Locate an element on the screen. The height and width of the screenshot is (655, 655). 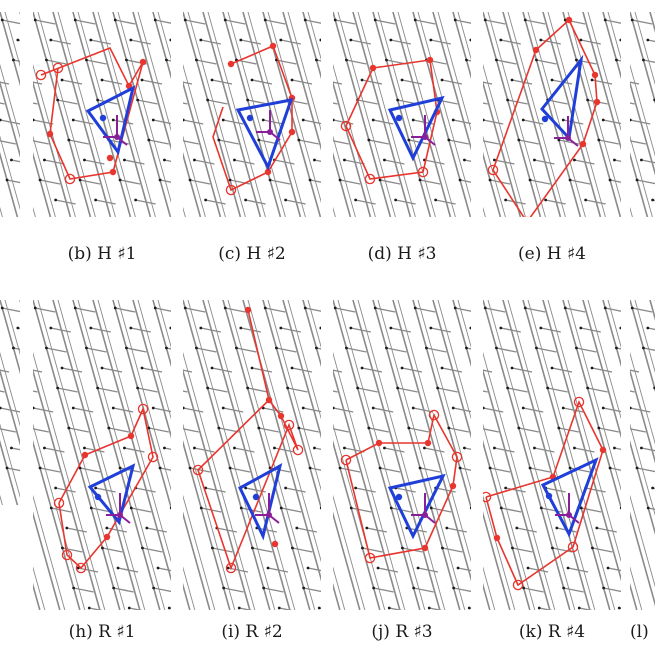
purple-node is located at coordinates (270, 132).